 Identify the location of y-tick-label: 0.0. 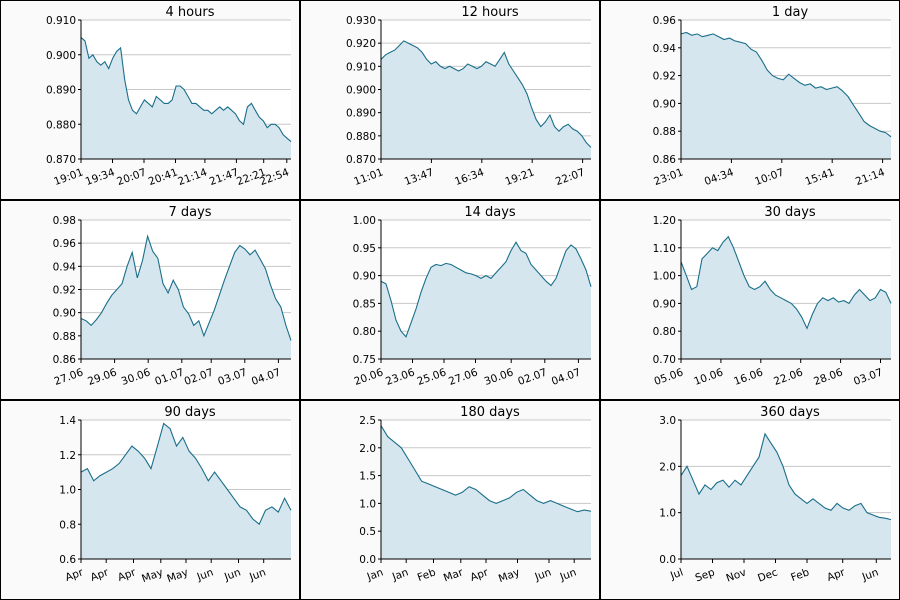
(367, 560).